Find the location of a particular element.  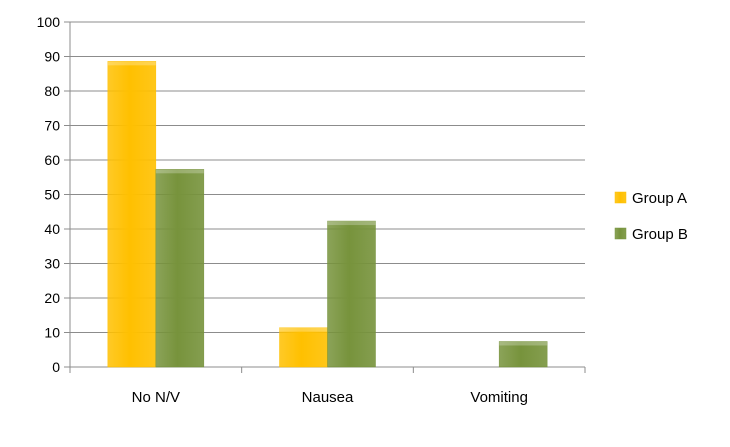

legend-label-group-b: Group B is located at coordinates (660, 234).